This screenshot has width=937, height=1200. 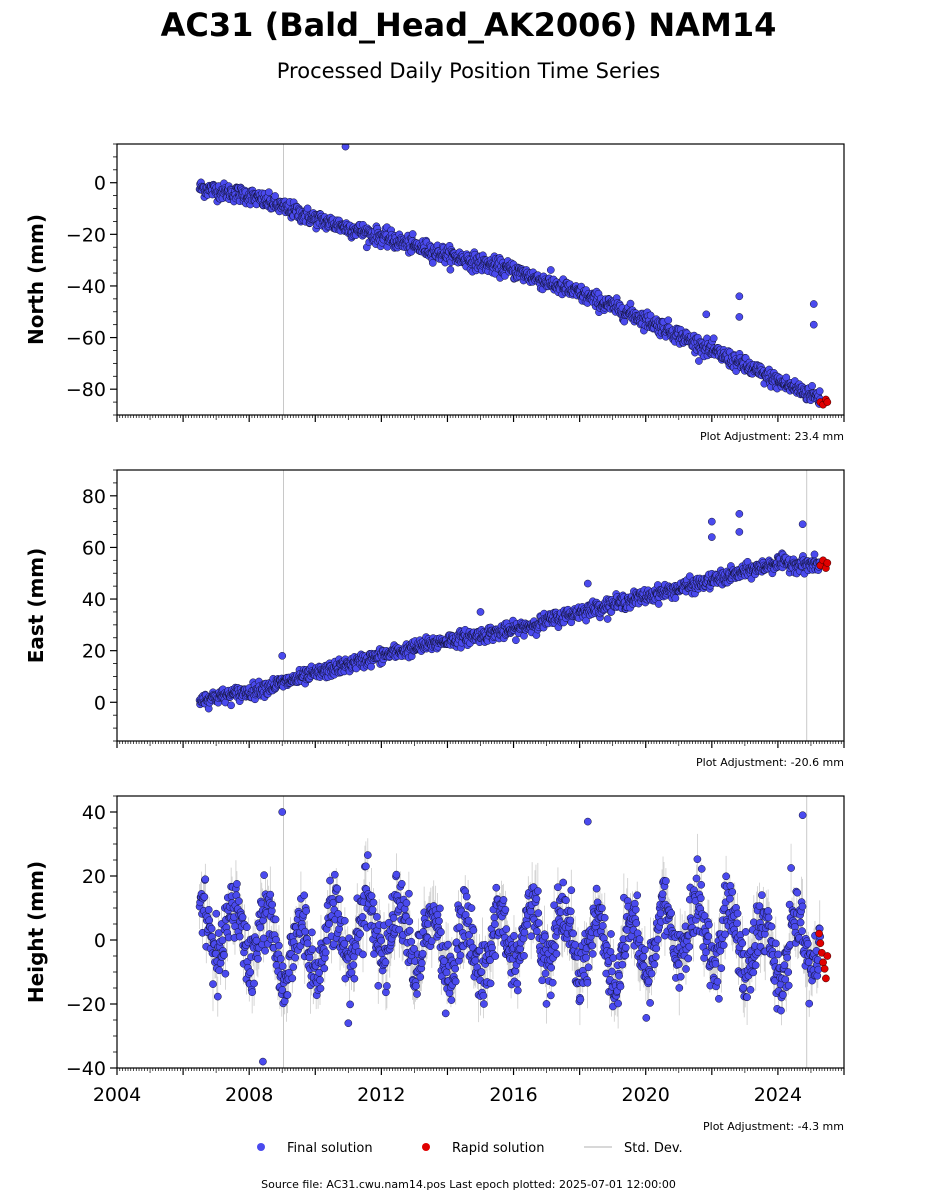 What do you see at coordinates (94, 652) in the screenshot?
I see `y-tick-label: 20` at bounding box center [94, 652].